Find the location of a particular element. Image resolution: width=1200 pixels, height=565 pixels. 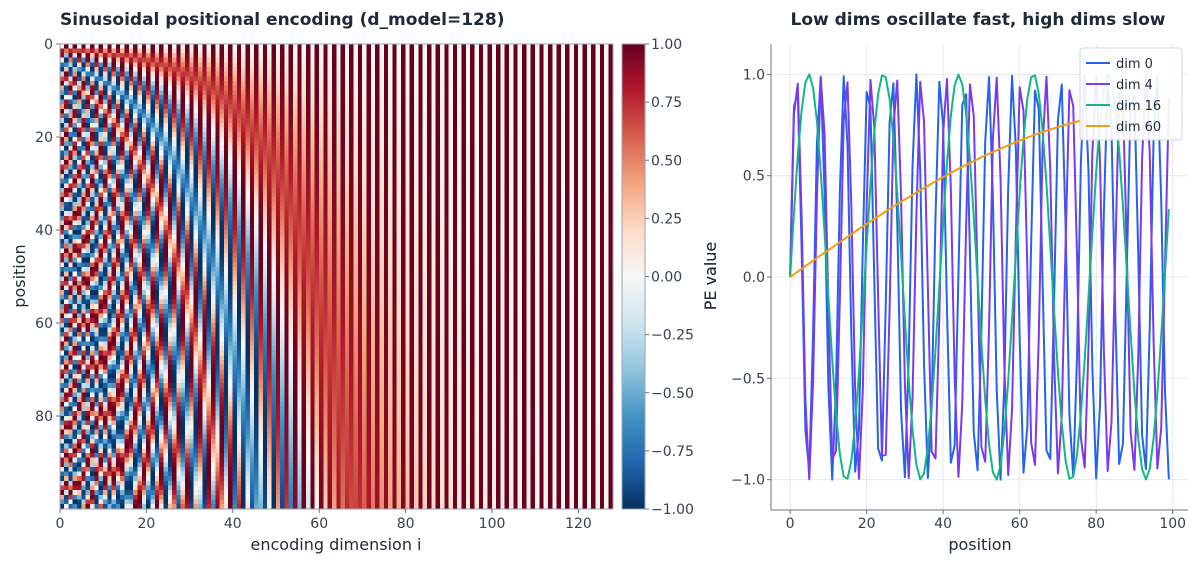

colorbar-tick-label: −0.75 is located at coordinates (672, 452).